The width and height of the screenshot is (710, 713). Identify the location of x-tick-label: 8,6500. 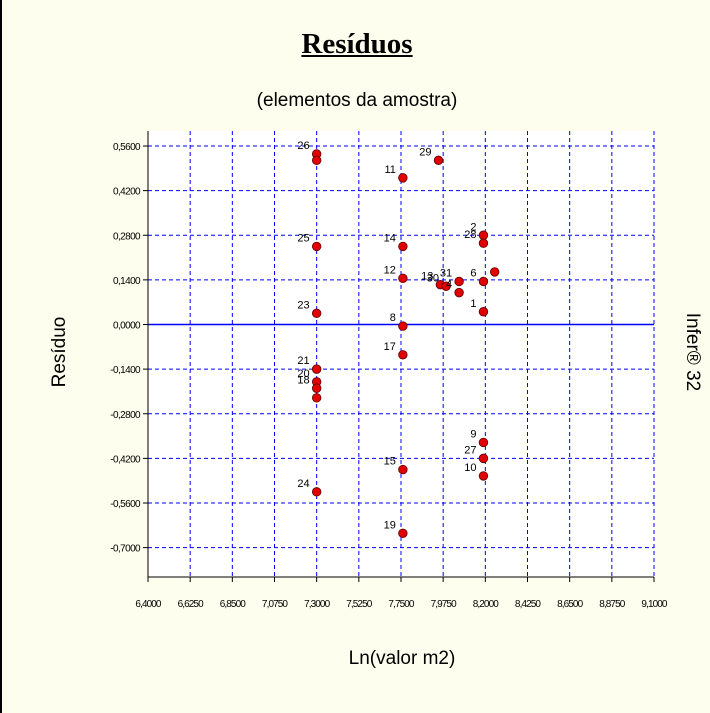
(570, 604).